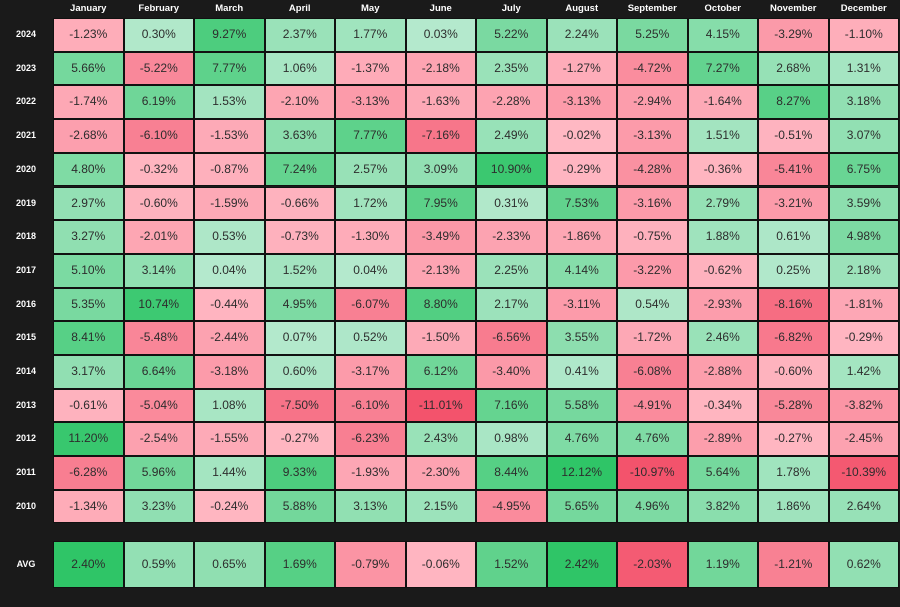 Image resolution: width=900 pixels, height=607 pixels. Describe the element at coordinates (511, 237) in the screenshot. I see `heatmap-cell: -2.33%` at that location.